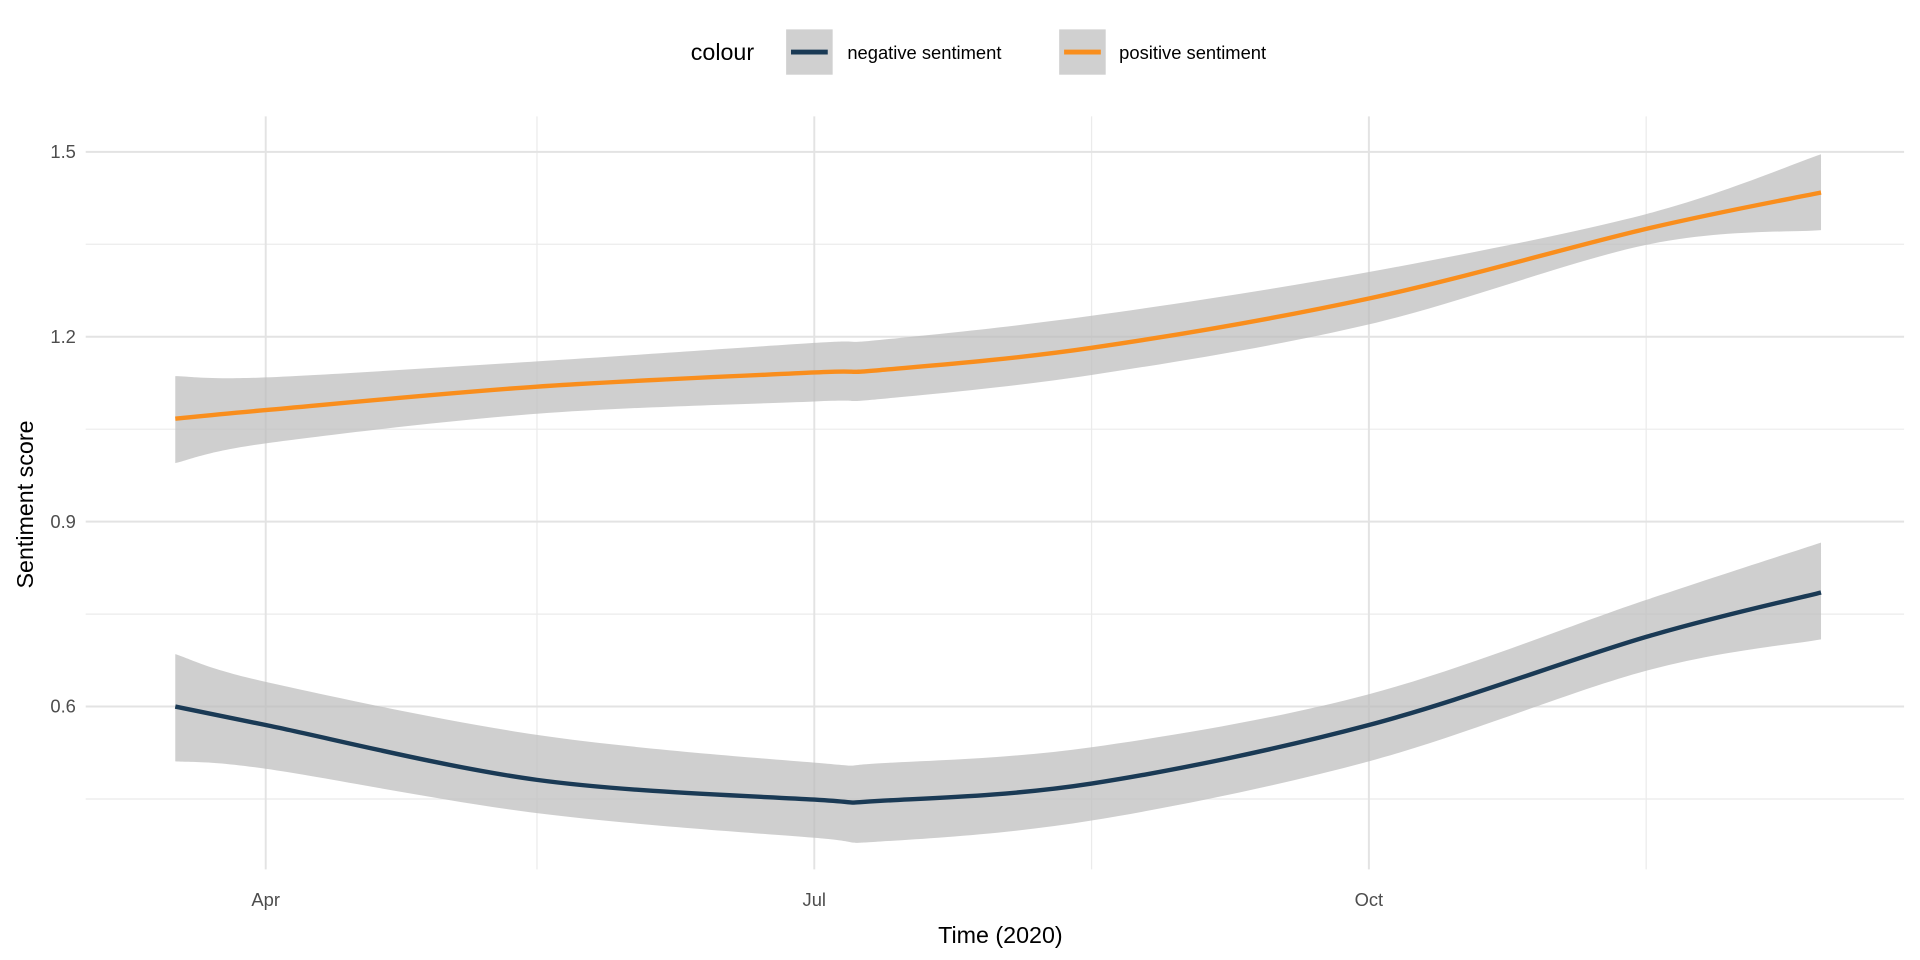  What do you see at coordinates (63, 336) in the screenshot?
I see `y-tick-label: 1.2` at bounding box center [63, 336].